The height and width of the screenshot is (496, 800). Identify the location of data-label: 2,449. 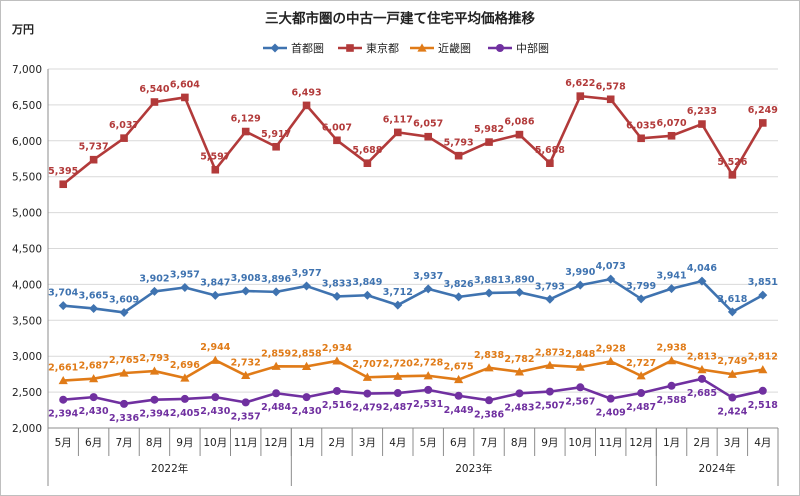
(459, 410).